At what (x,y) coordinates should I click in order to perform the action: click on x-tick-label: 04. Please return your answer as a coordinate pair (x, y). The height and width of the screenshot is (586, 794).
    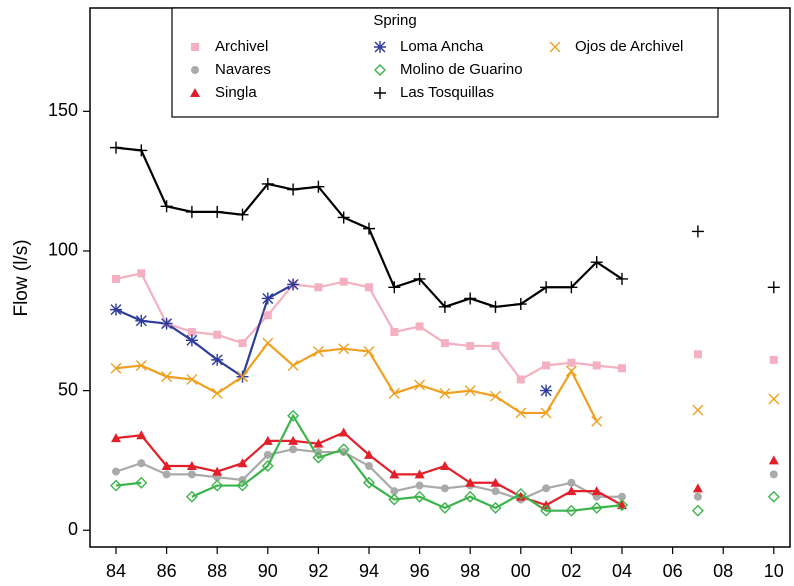
    Looking at the image, I should click on (622, 571).